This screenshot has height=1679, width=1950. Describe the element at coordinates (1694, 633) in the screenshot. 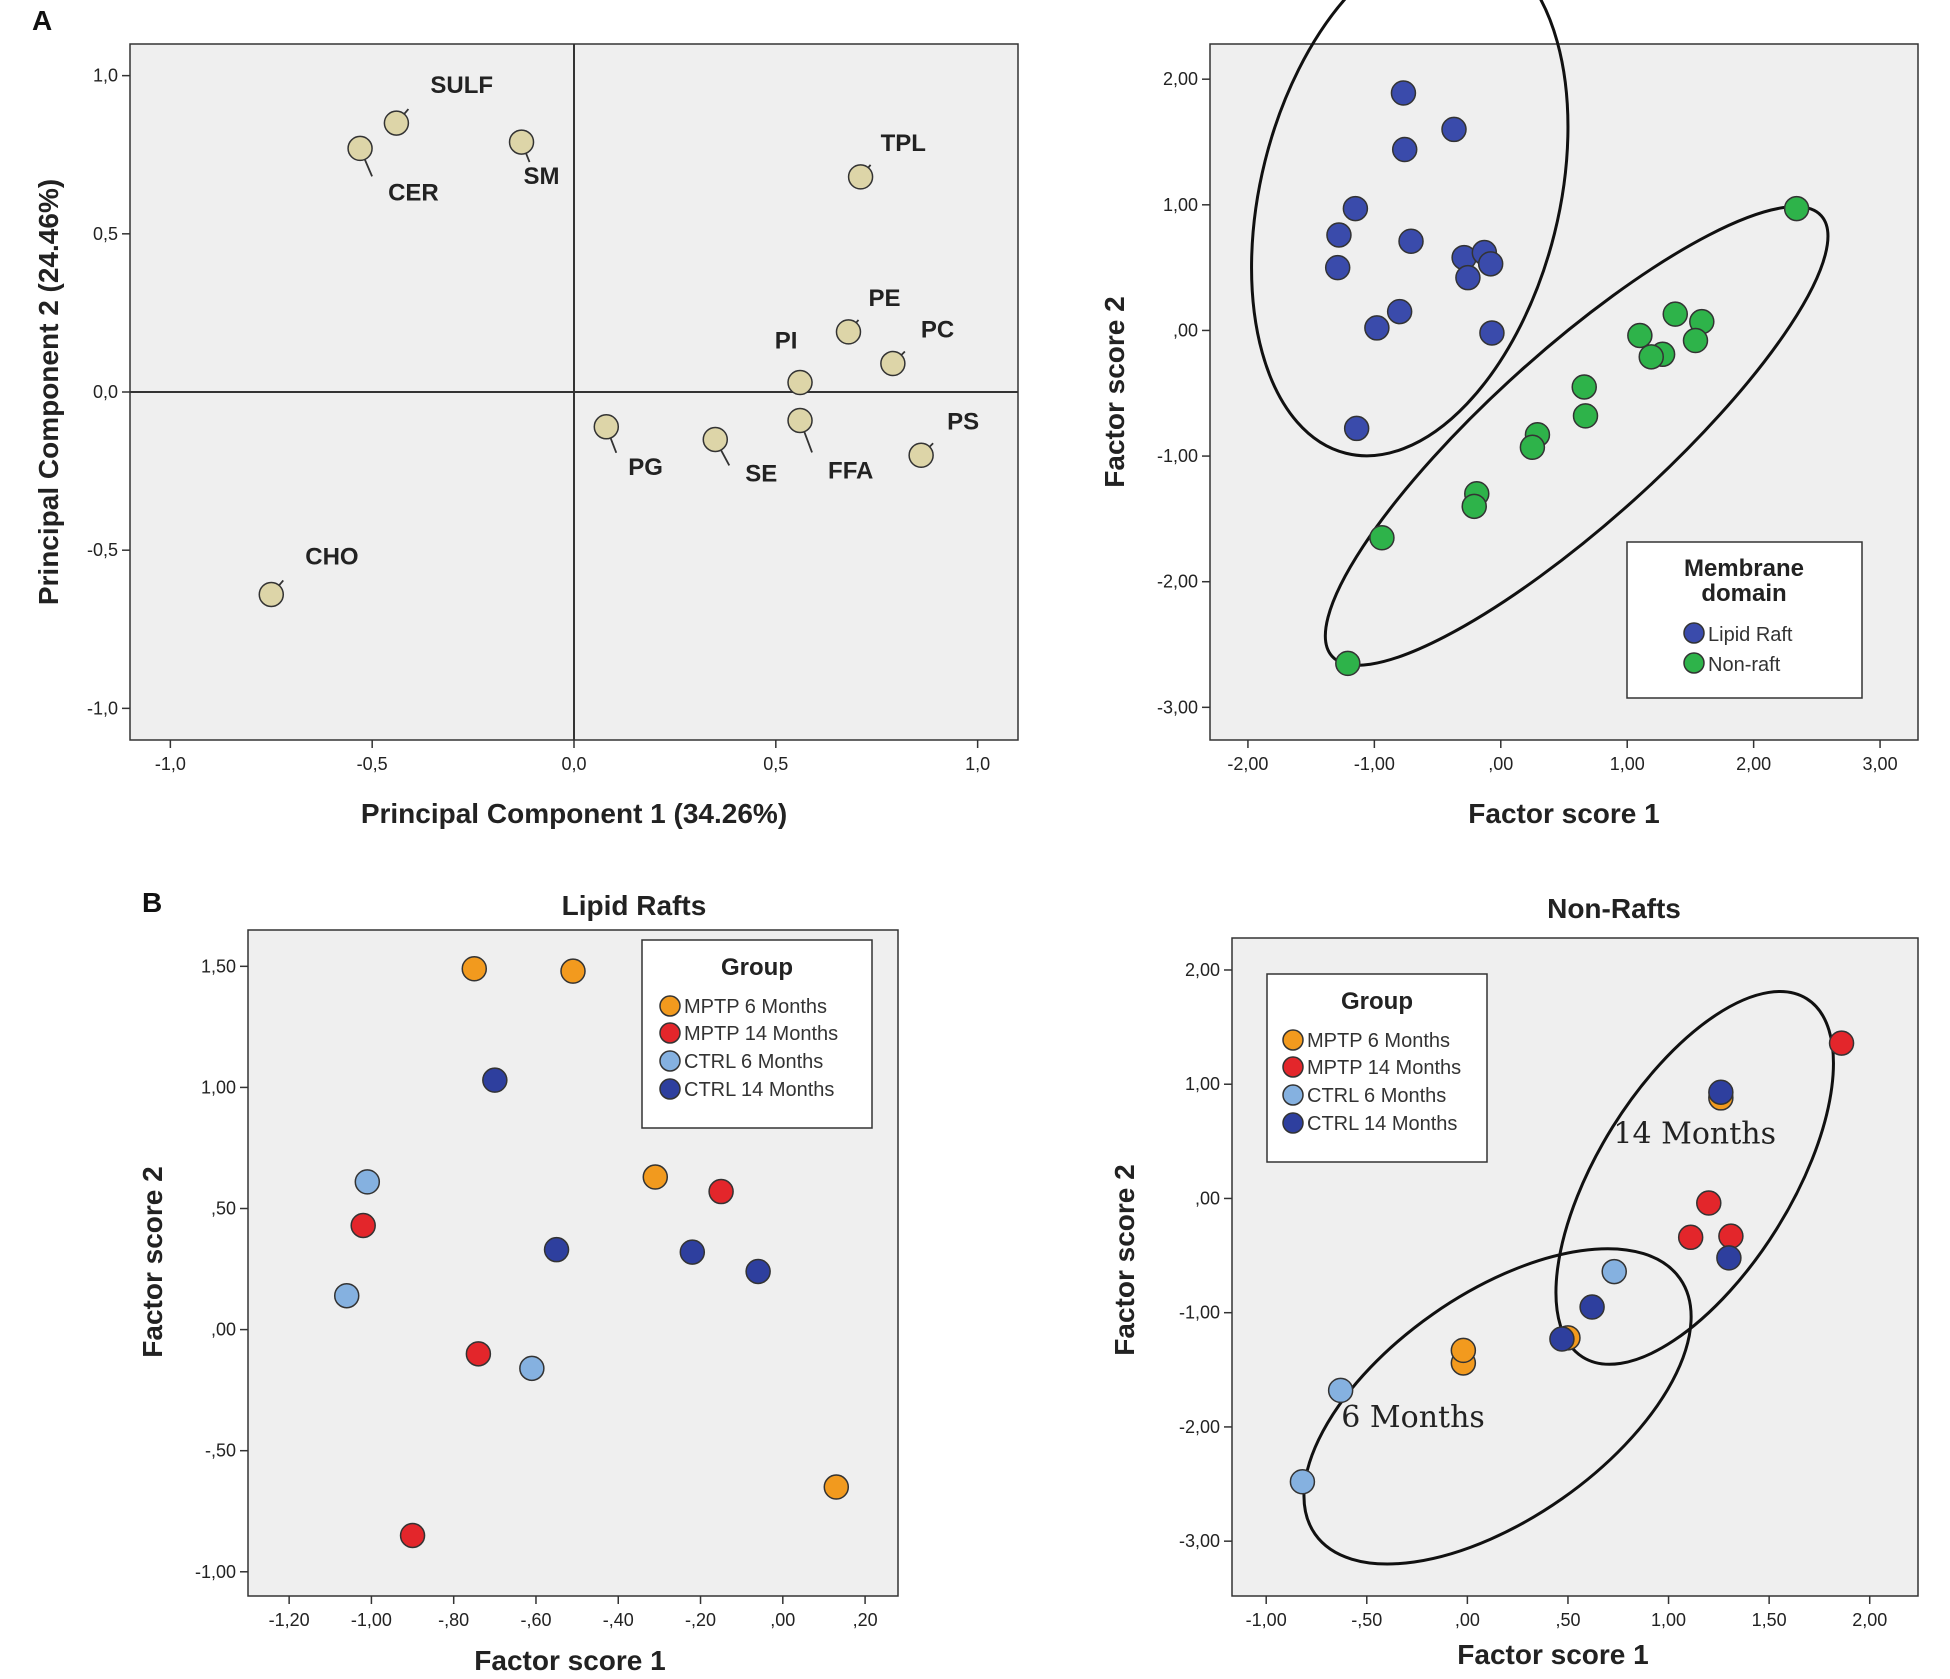

I see `legend-marker-lipid-raft` at that location.